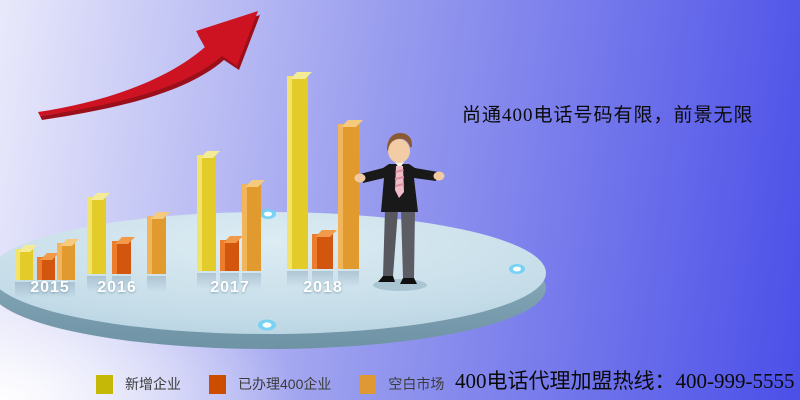 Image resolution: width=800 pixels, height=400 pixels. I want to click on bar-新增企业-2015, so click(26, 262).